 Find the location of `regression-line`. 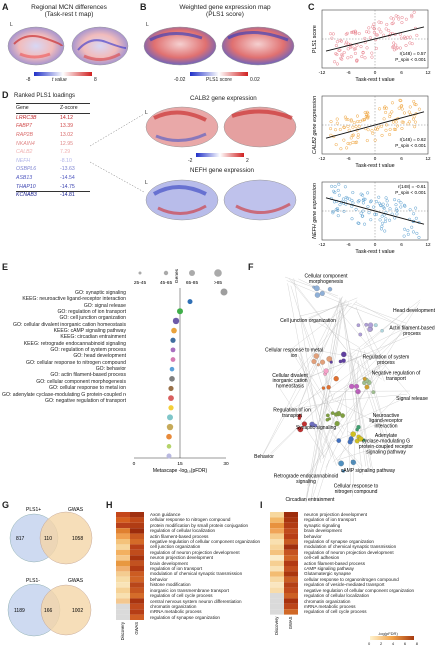

regression-line is located at coordinates (375, 211).